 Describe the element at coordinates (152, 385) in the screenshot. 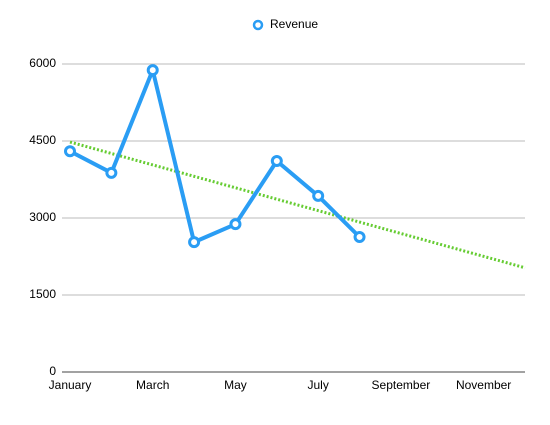

I see `x-tick-label: March` at that location.